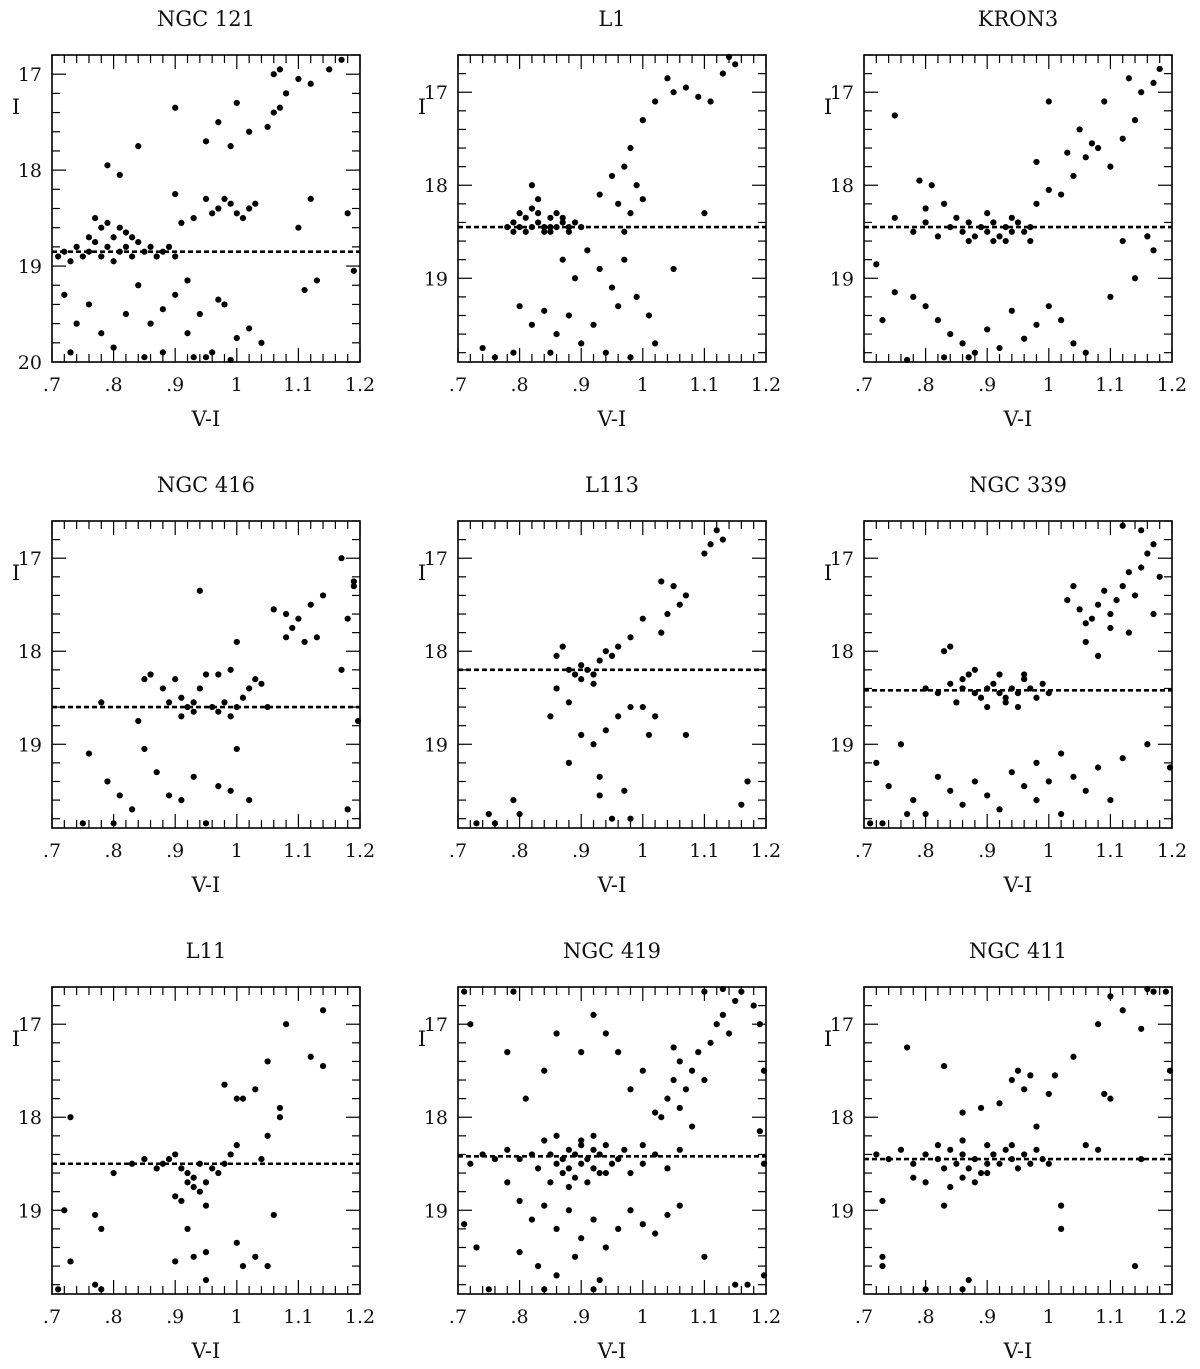 This screenshot has width=1200, height=1369. Describe the element at coordinates (30, 745) in the screenshot. I see `y-tick-label: 19` at that location.